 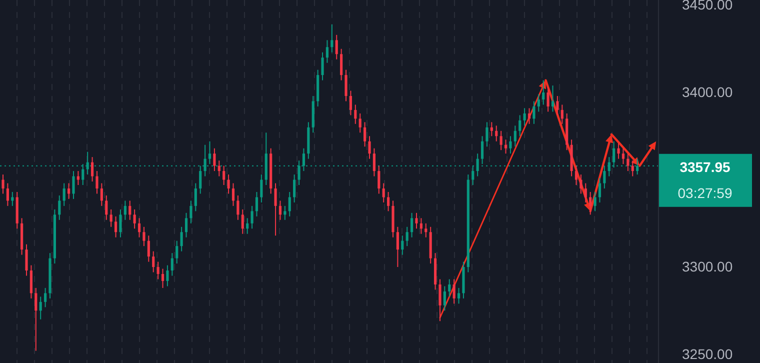 I want to click on y-tick-label: 3250.00, so click(x=707, y=354).